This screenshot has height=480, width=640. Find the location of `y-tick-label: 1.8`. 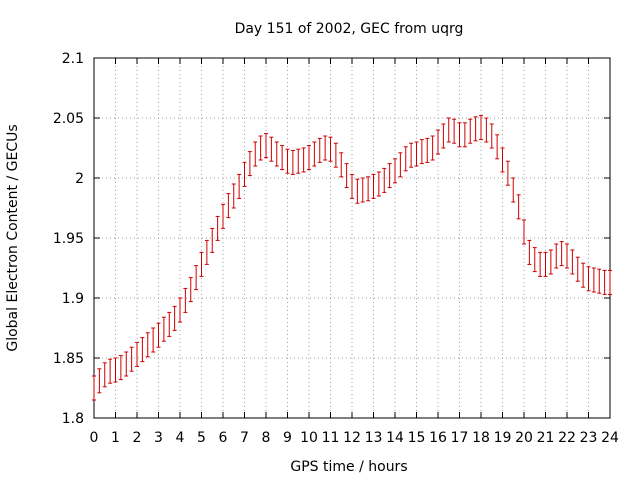

y-tick-label: 1.8 is located at coordinates (73, 419).